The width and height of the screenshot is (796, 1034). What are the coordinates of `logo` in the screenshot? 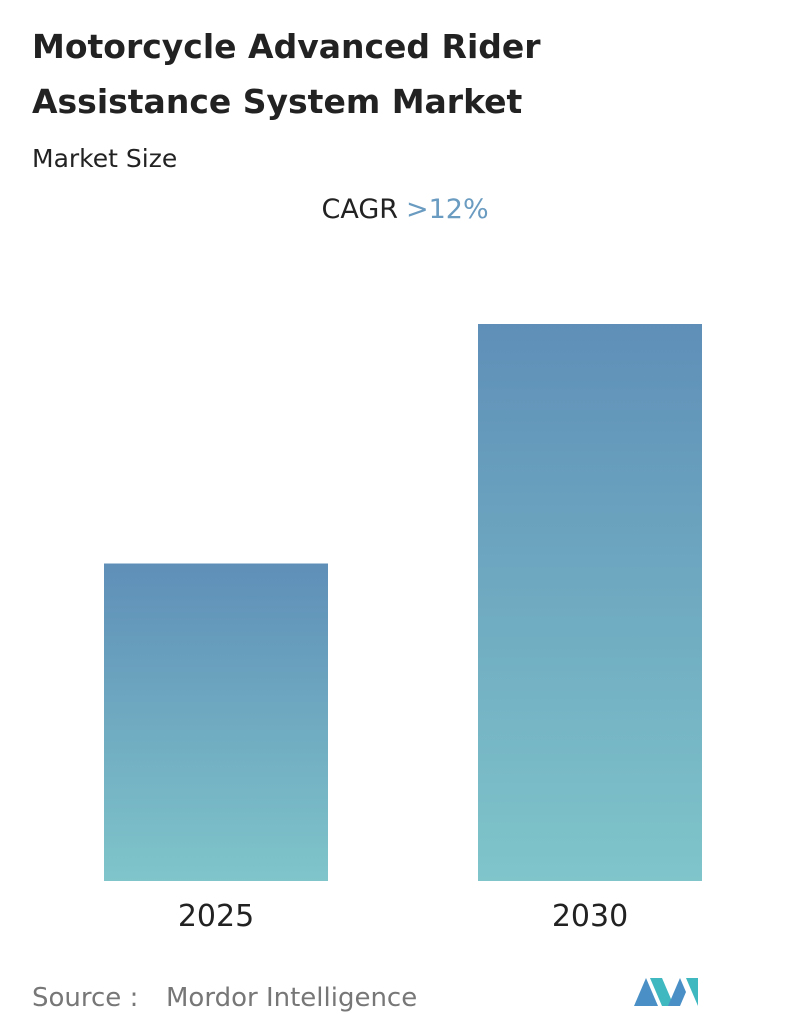 It's located at (666, 992).